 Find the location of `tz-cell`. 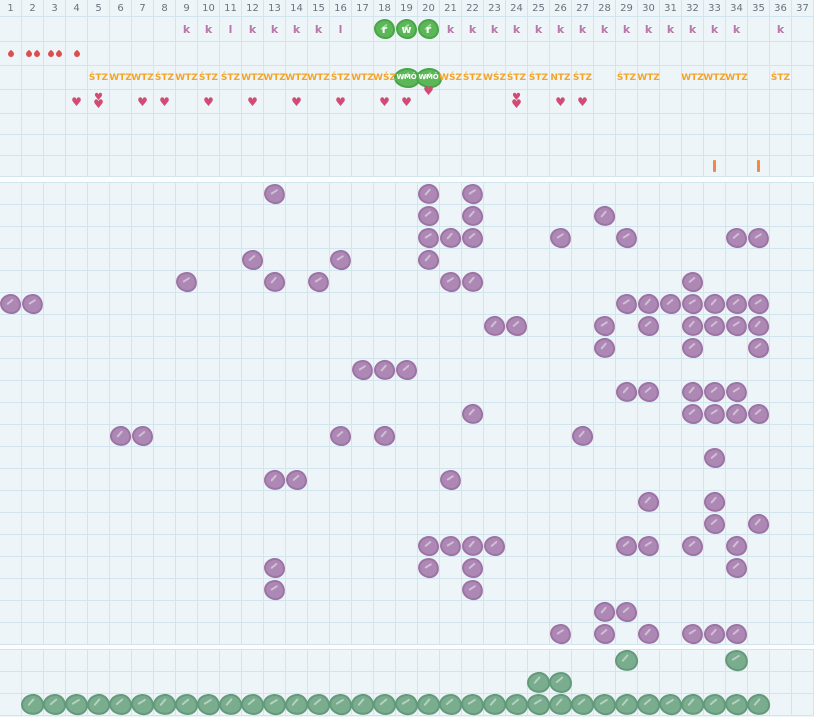

tz-cell is located at coordinates (759, 78).